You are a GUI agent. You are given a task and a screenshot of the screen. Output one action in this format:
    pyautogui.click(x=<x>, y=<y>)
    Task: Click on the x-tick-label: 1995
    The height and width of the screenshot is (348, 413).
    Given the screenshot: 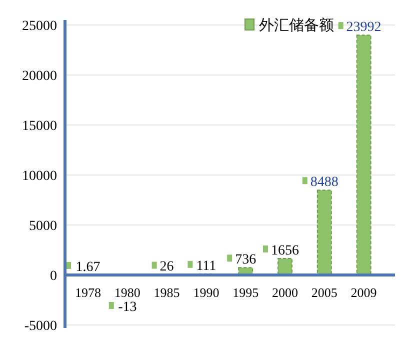 What is the action you would take?
    pyautogui.click(x=245, y=292)
    